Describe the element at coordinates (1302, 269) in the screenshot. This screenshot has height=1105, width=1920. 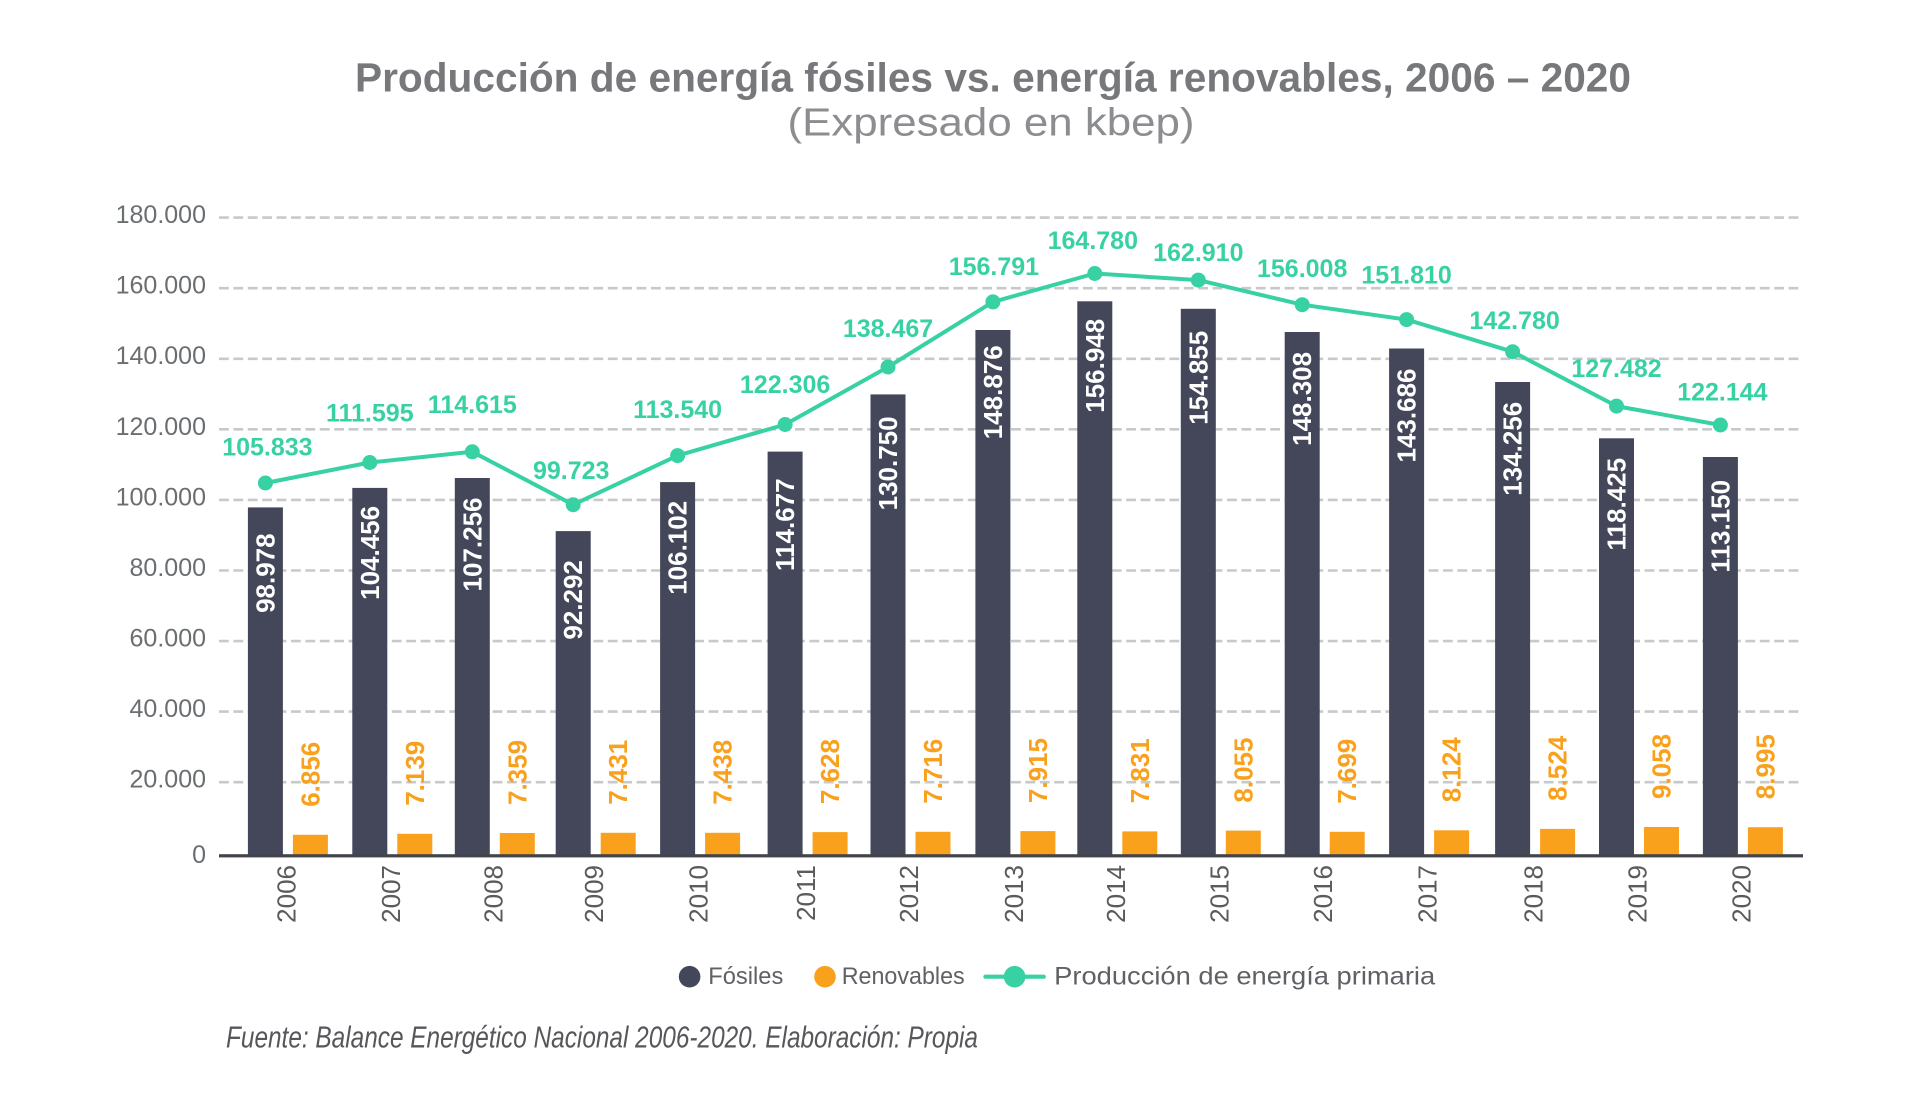
I see `svg-text: 156.008` at that location.